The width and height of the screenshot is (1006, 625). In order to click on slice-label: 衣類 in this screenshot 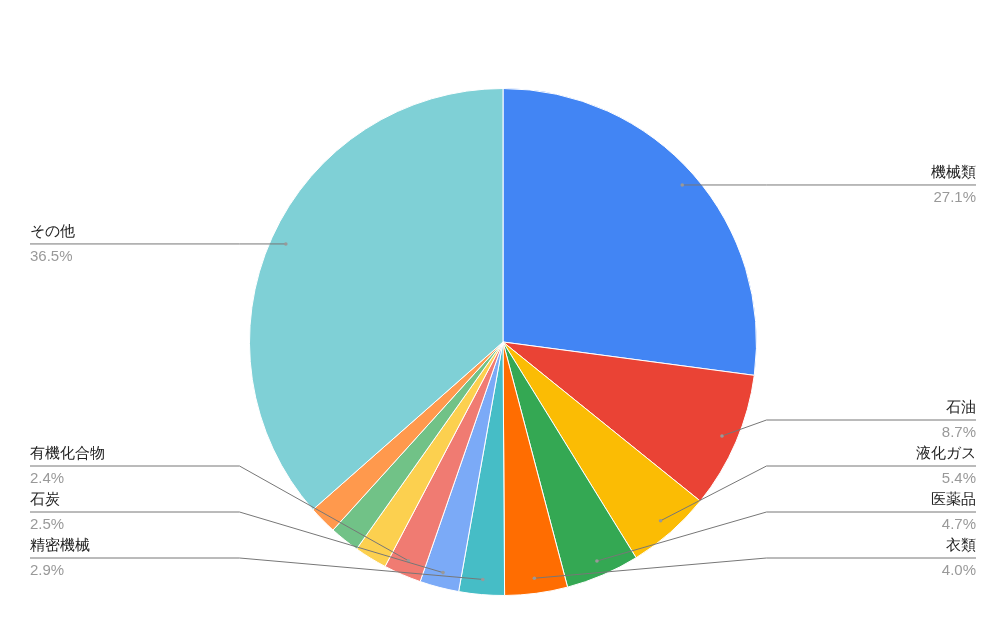, I will do `click(961, 545)`.